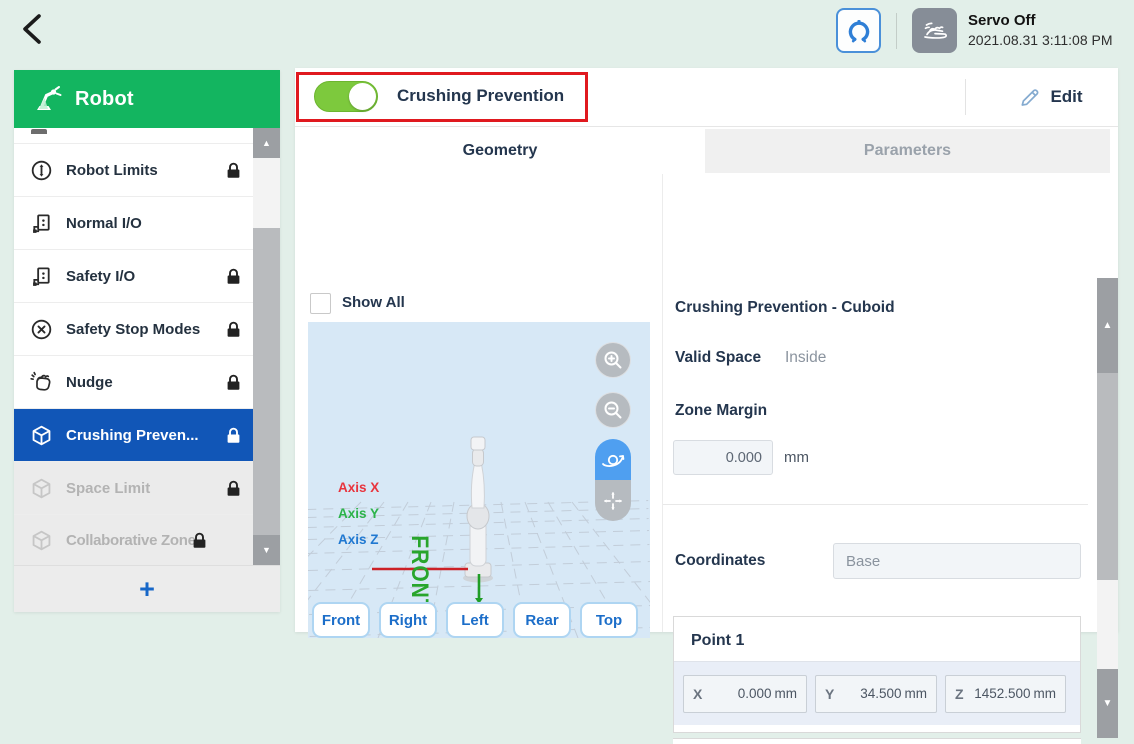 The width and height of the screenshot is (1134, 744). Describe the element at coordinates (957, 561) in the screenshot. I see `coordinates-select` at that location.